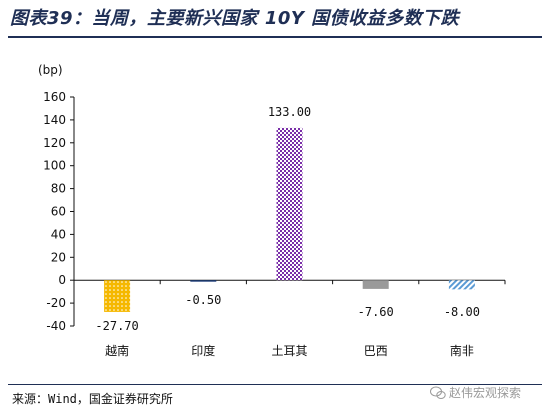 The image size is (550, 412). Describe the element at coordinates (203, 350) in the screenshot. I see `category-label: 印度` at that location.